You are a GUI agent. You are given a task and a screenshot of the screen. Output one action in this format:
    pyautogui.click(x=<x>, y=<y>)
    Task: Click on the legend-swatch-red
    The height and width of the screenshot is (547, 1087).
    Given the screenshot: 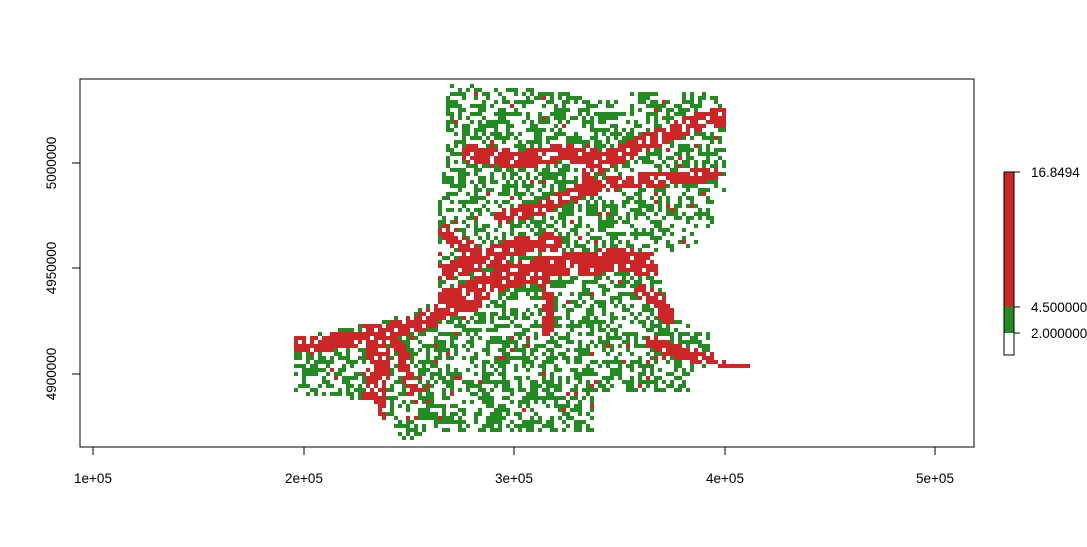 What is the action you would take?
    pyautogui.click(x=1009, y=239)
    